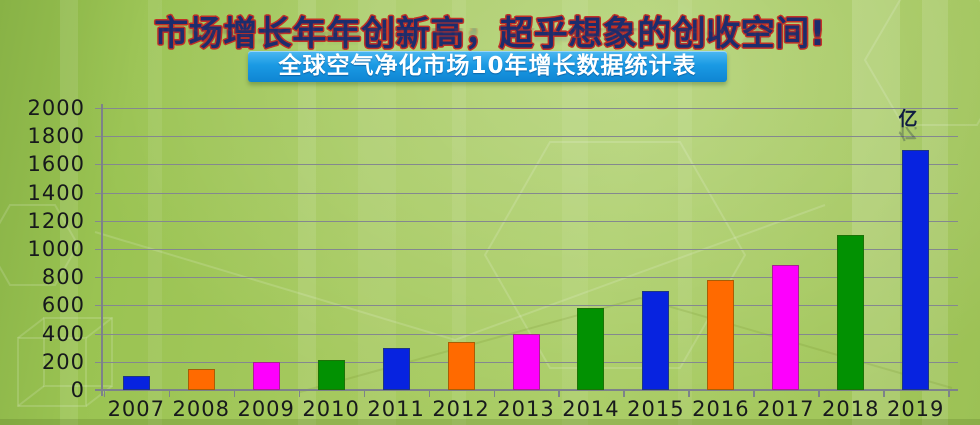 The height and width of the screenshot is (425, 980). What do you see at coordinates (266, 409) in the screenshot?
I see `x-axis-label: 2009` at bounding box center [266, 409].